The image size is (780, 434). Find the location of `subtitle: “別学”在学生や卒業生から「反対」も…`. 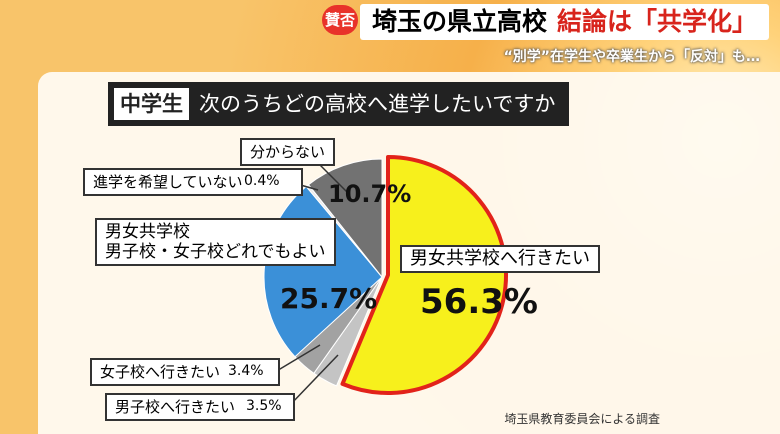

subtitle: “別学”在学生や卒業生から「反対」も… is located at coordinates (631, 57).